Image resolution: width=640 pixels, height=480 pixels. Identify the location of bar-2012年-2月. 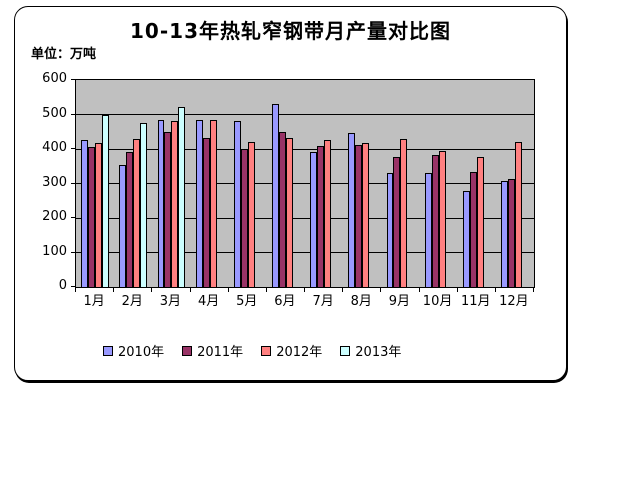
(137, 212).